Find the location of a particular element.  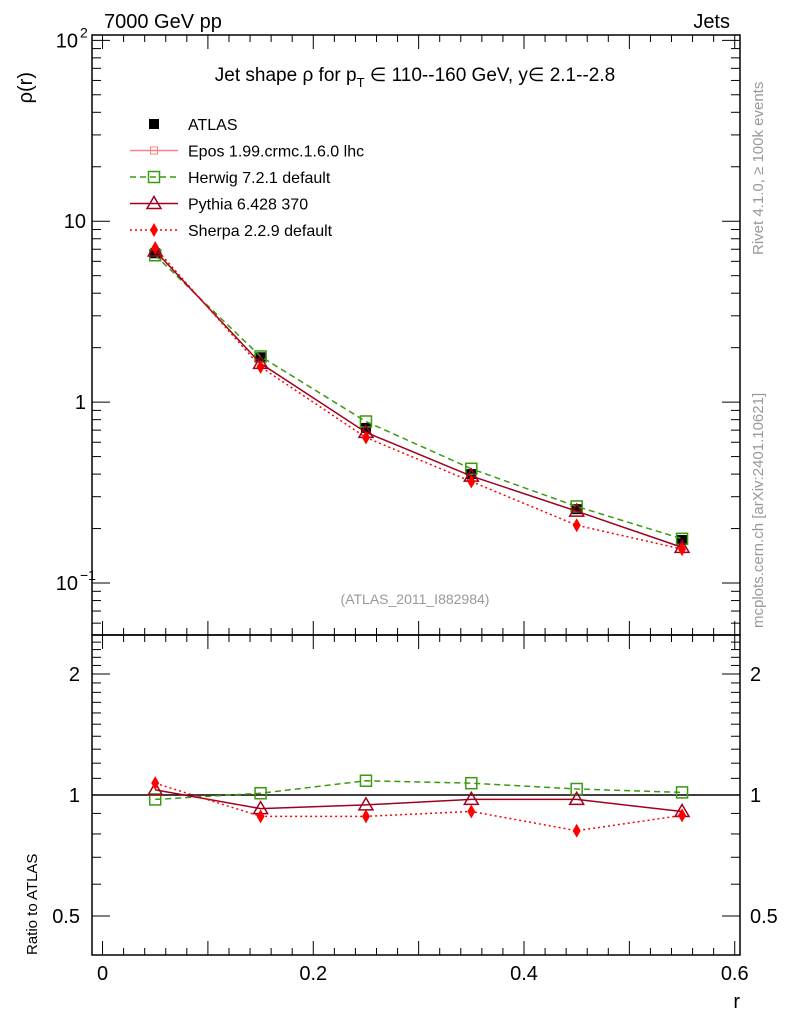

ratio-tick-label-left: 1 is located at coordinates (74, 796).